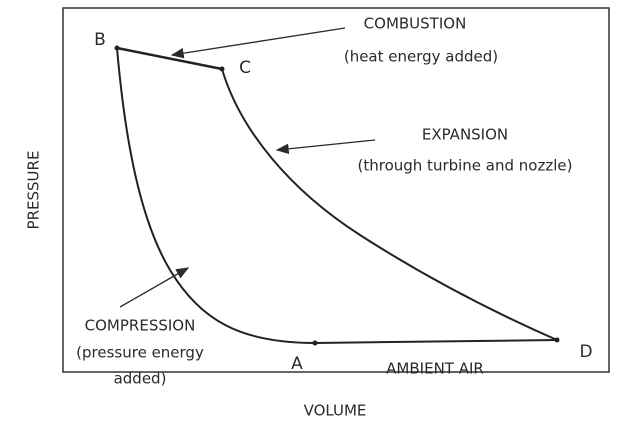 Image resolution: width=621 pixels, height=432 pixels. Describe the element at coordinates (100, 40) in the screenshot. I see `point-label: B` at that location.